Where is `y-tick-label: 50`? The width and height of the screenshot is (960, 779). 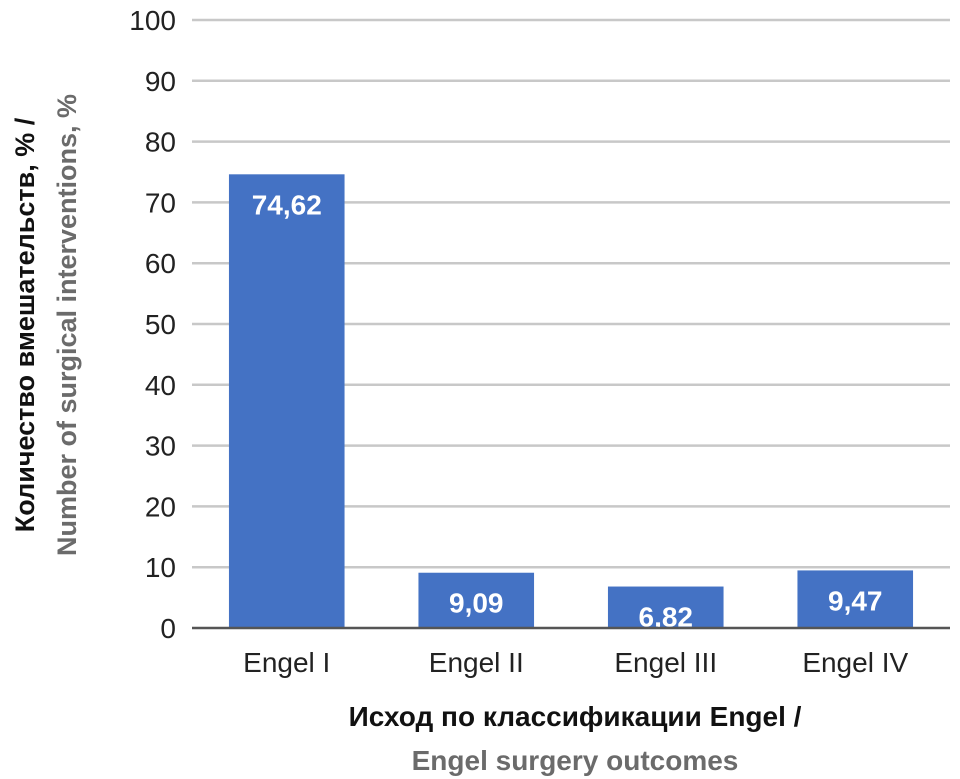 y-tick-label: 50 is located at coordinates (160, 324).